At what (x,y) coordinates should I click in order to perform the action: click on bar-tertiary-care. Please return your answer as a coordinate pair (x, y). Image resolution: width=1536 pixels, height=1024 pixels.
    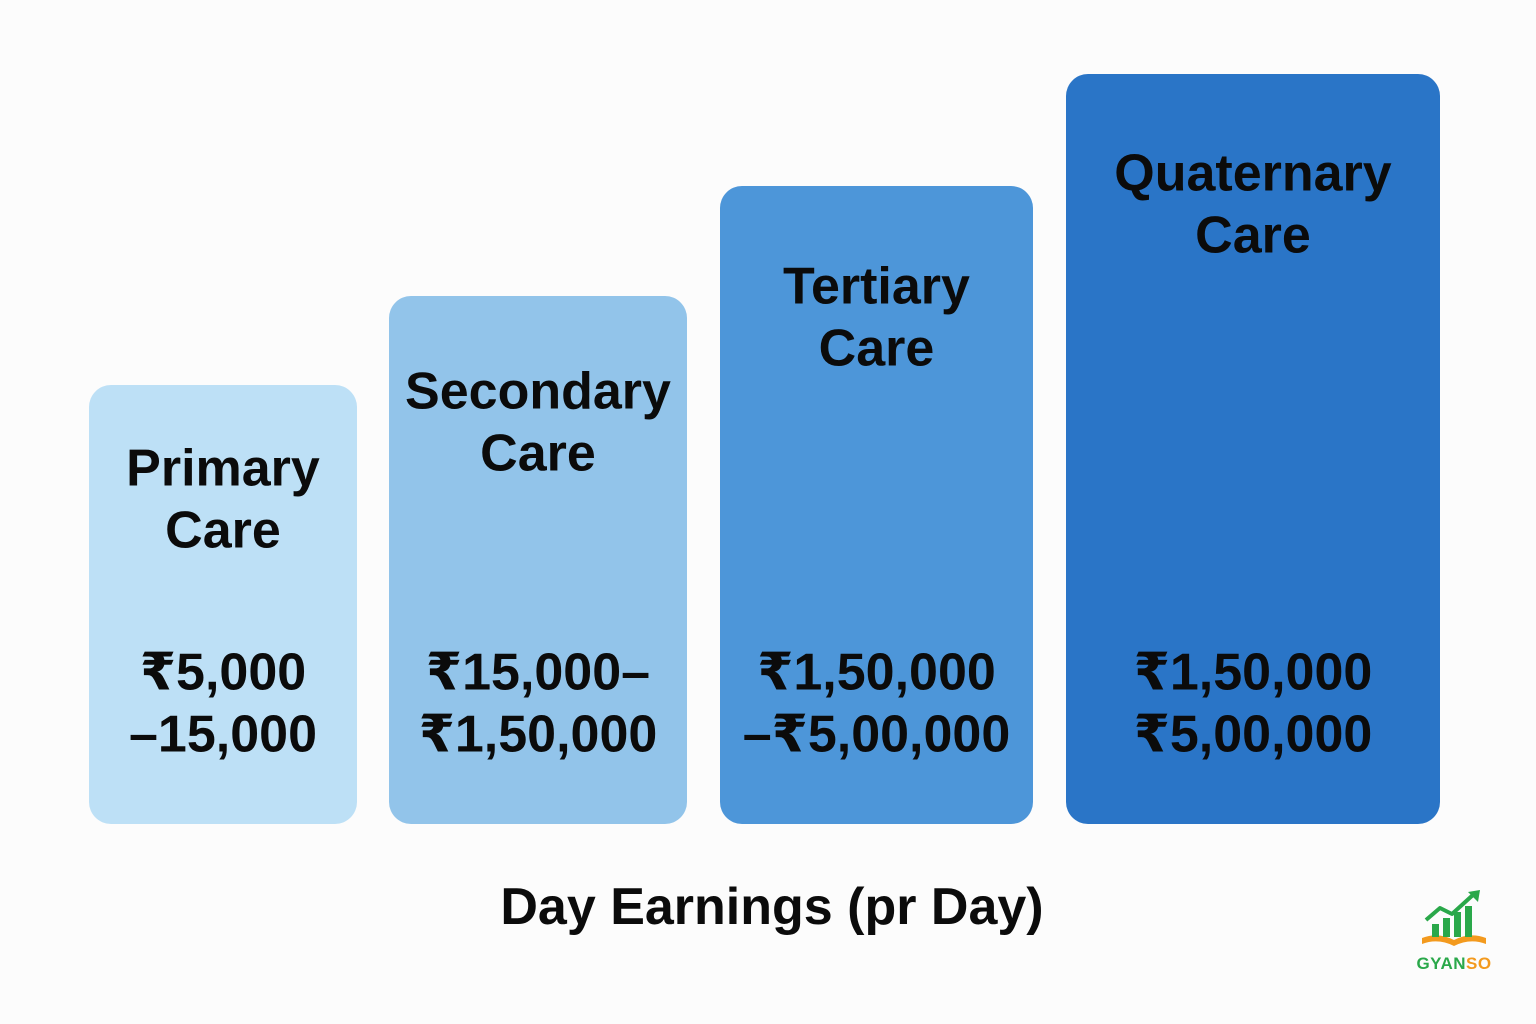
    Looking at the image, I should click on (876, 505).